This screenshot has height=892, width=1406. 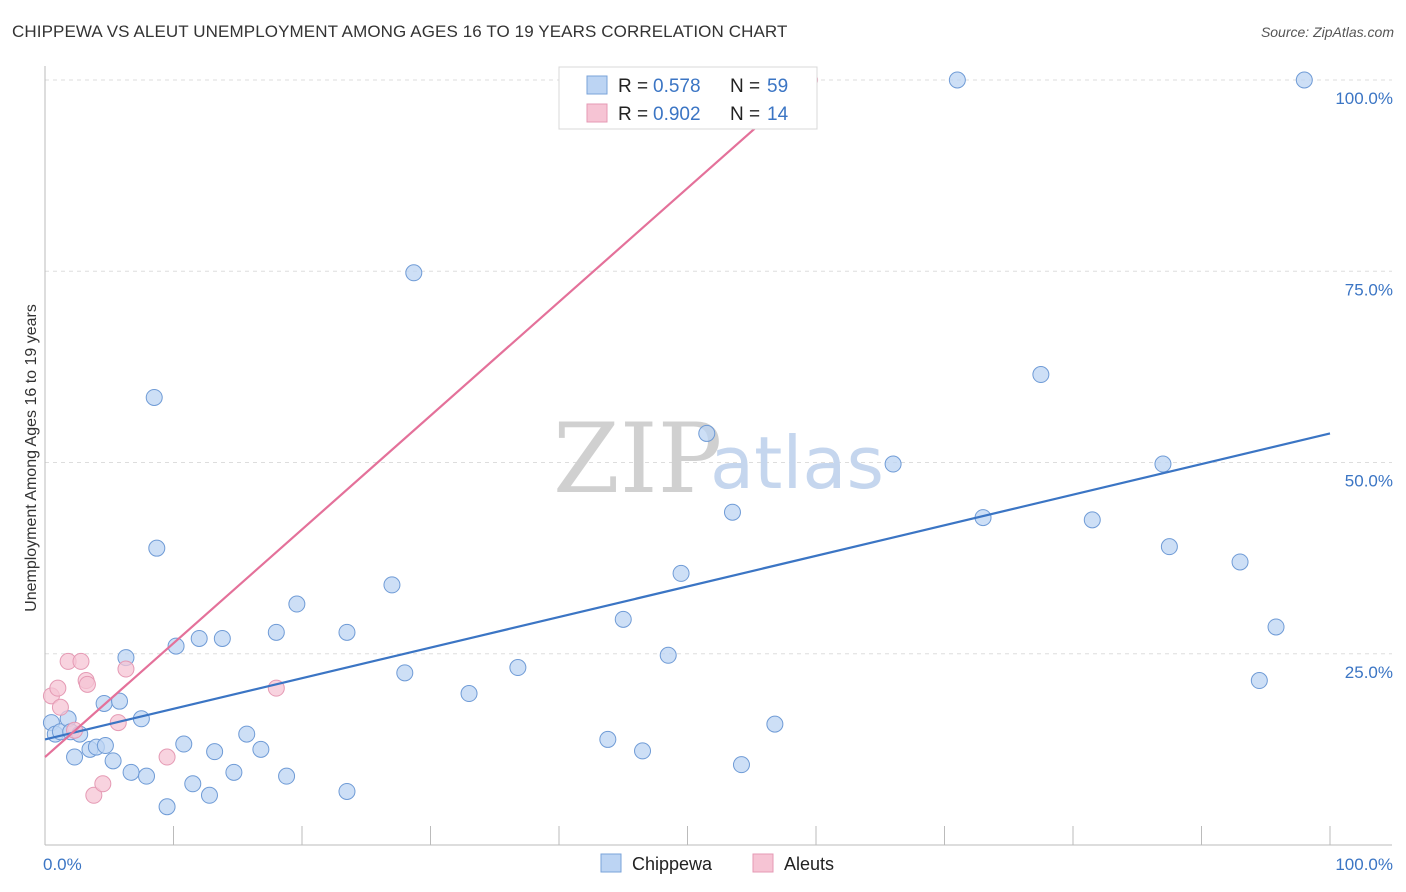 I want to click on legend-swatch-aleuts, so click(x=597, y=113).